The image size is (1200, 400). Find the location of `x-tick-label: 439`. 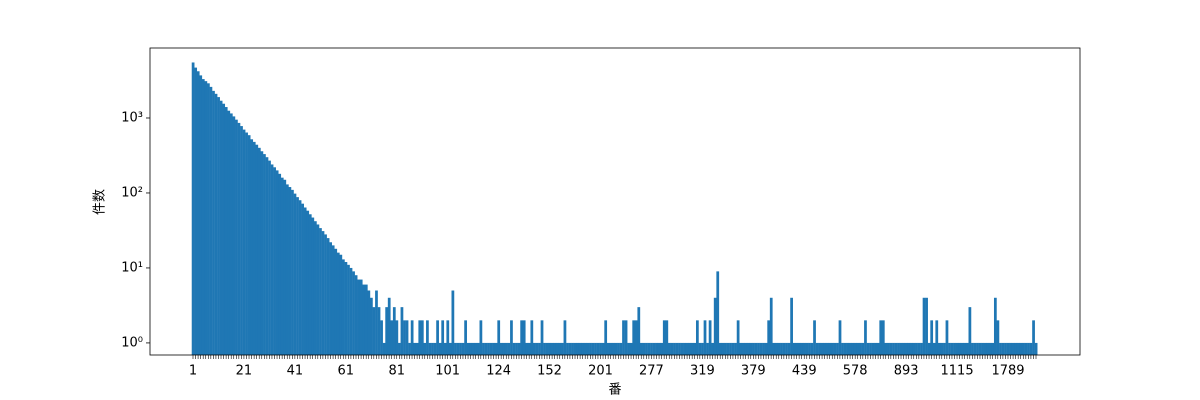

x-tick-label: 439 is located at coordinates (804, 371).